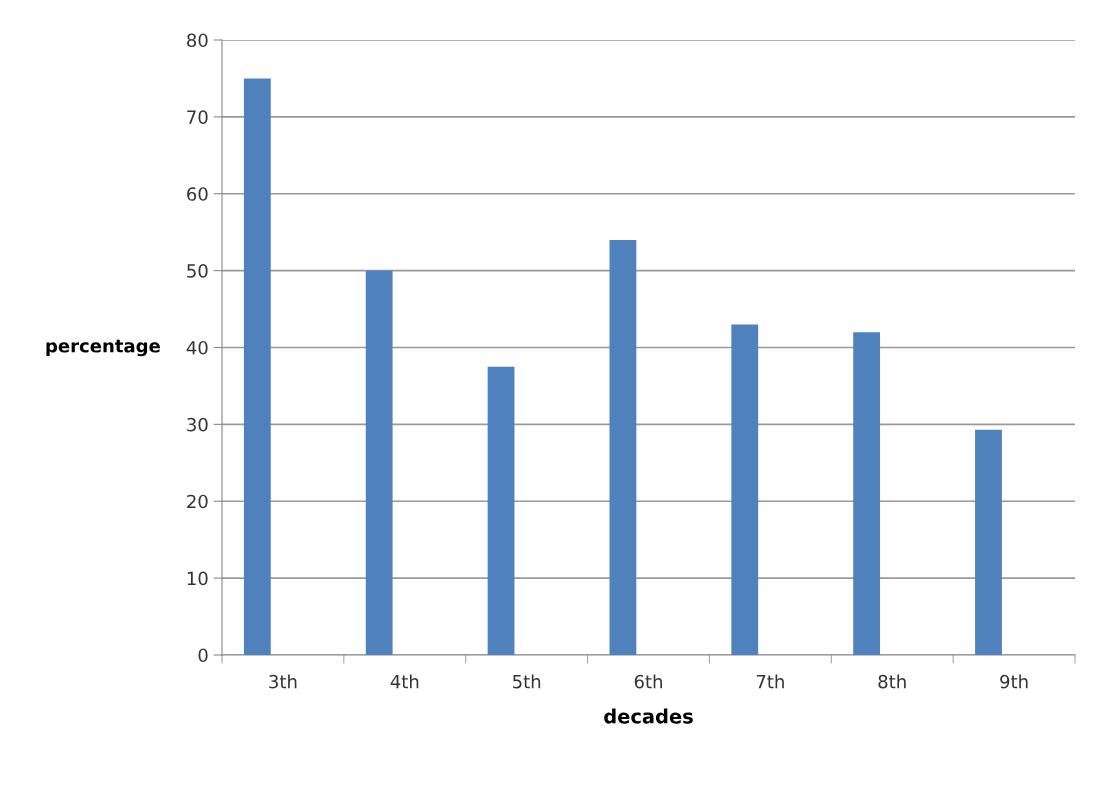 The image size is (1101, 790). What do you see at coordinates (197, 194) in the screenshot?
I see `y-tick-label: 60` at bounding box center [197, 194].